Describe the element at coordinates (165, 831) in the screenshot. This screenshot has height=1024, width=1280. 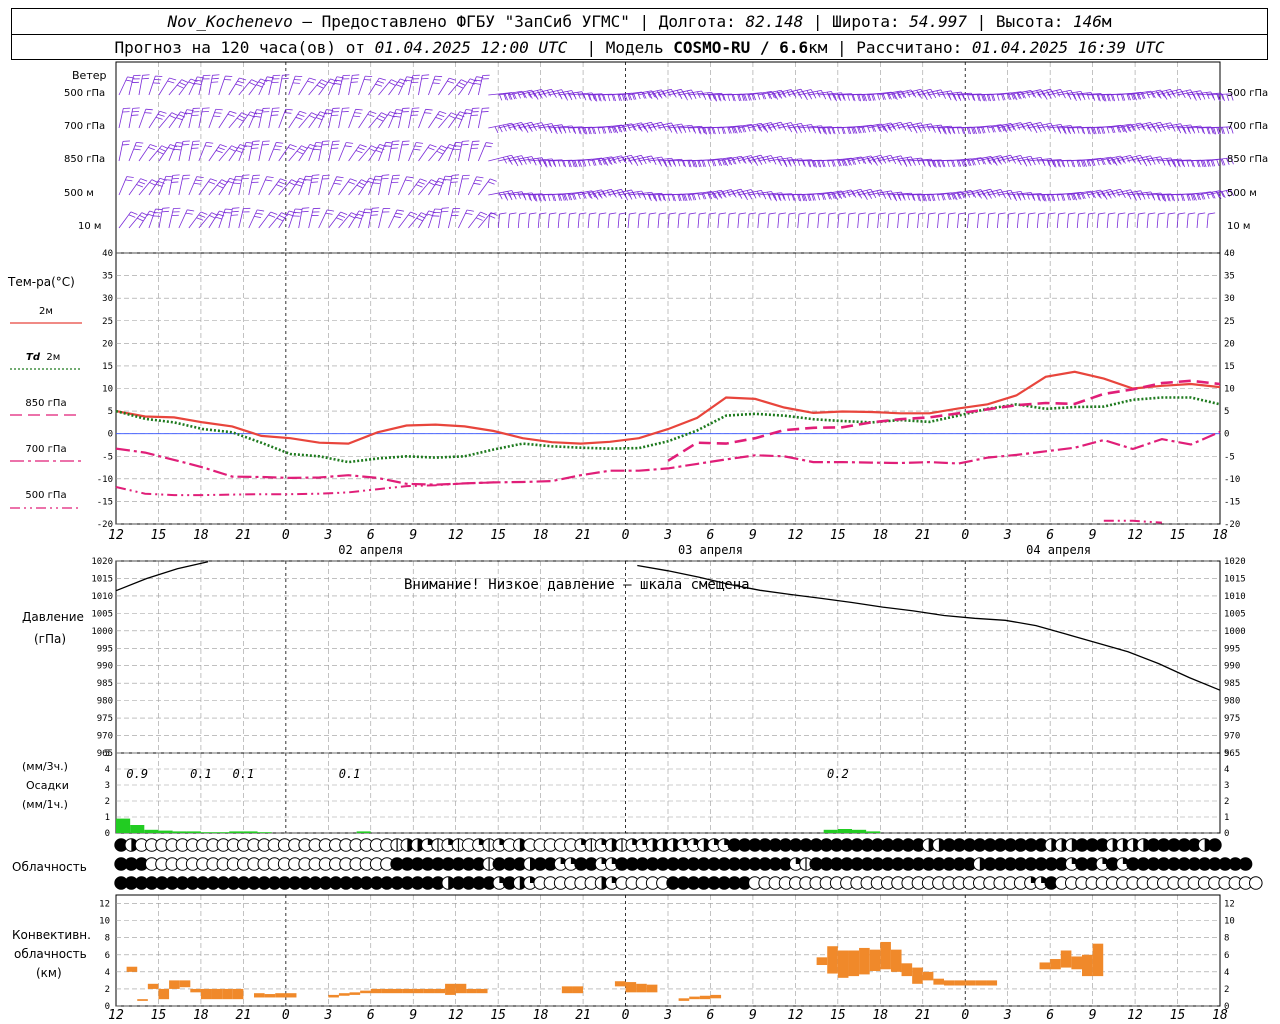
I see `precip-bar` at that location.